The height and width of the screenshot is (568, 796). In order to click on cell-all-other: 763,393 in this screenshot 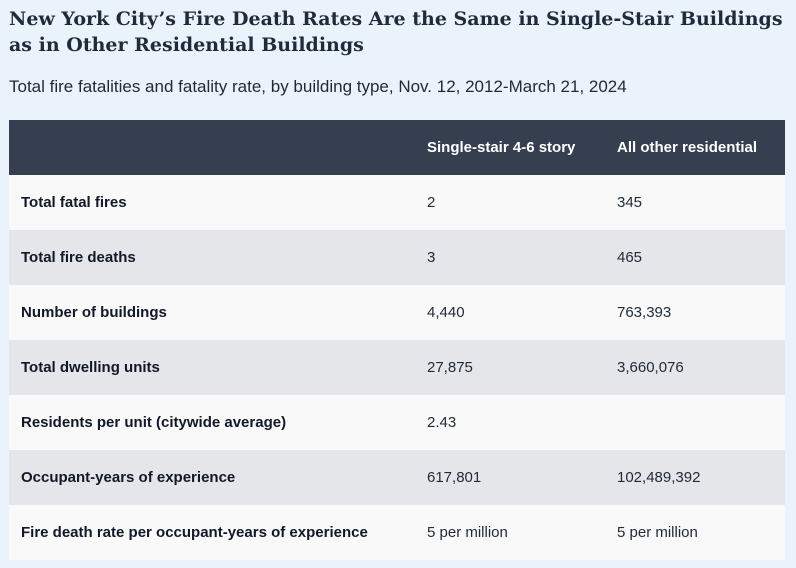, I will do `click(644, 312)`.